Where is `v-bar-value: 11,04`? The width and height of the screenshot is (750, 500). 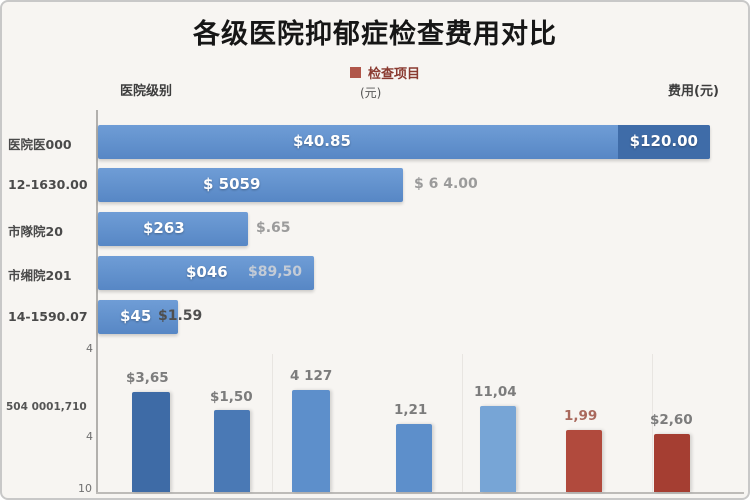
v-bar-value: 11,04 is located at coordinates (495, 392).